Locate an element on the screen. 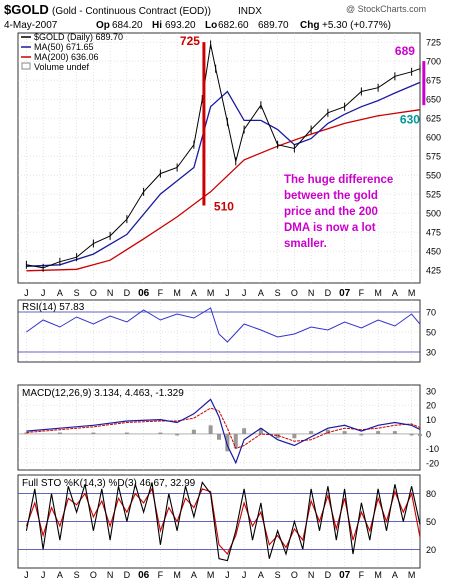 The width and height of the screenshot is (460, 583). rsi-line is located at coordinates (223, 325).